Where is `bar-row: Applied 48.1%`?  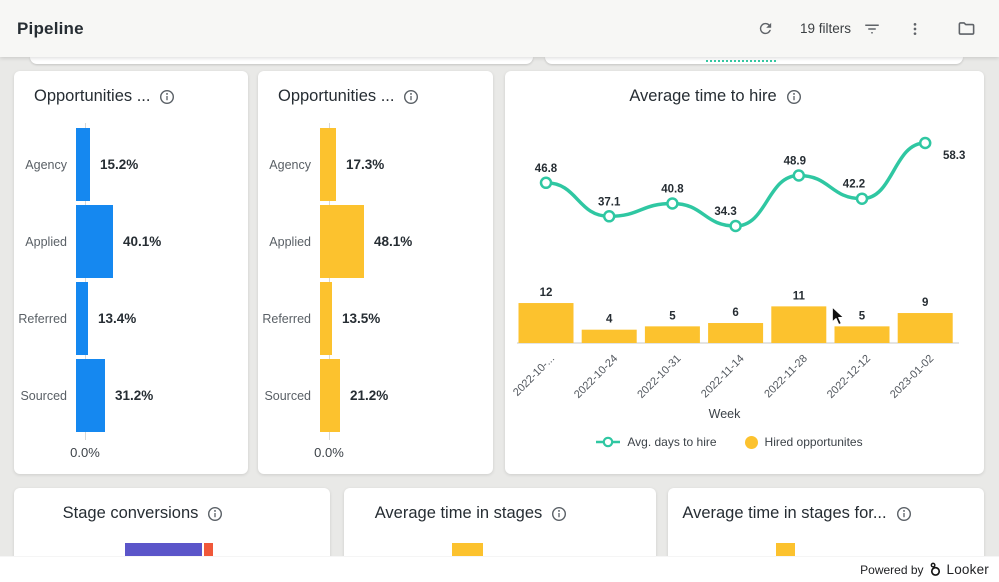 bar-row: Applied 48.1% is located at coordinates (373, 241).